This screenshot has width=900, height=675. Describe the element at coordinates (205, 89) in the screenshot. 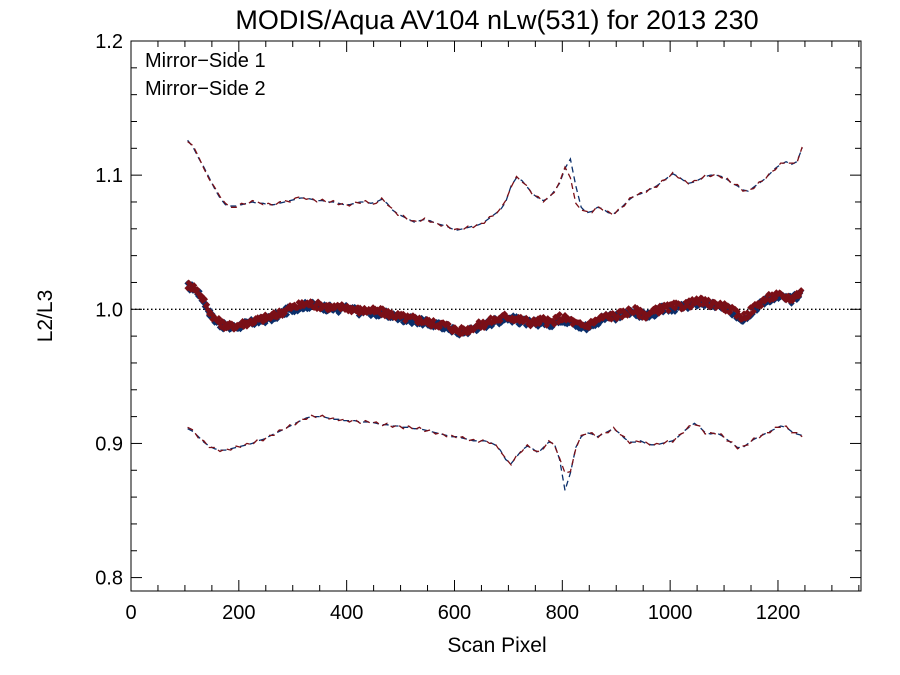

I see `legend-entry-mirror-side-2: Mirror−Side 2` at that location.